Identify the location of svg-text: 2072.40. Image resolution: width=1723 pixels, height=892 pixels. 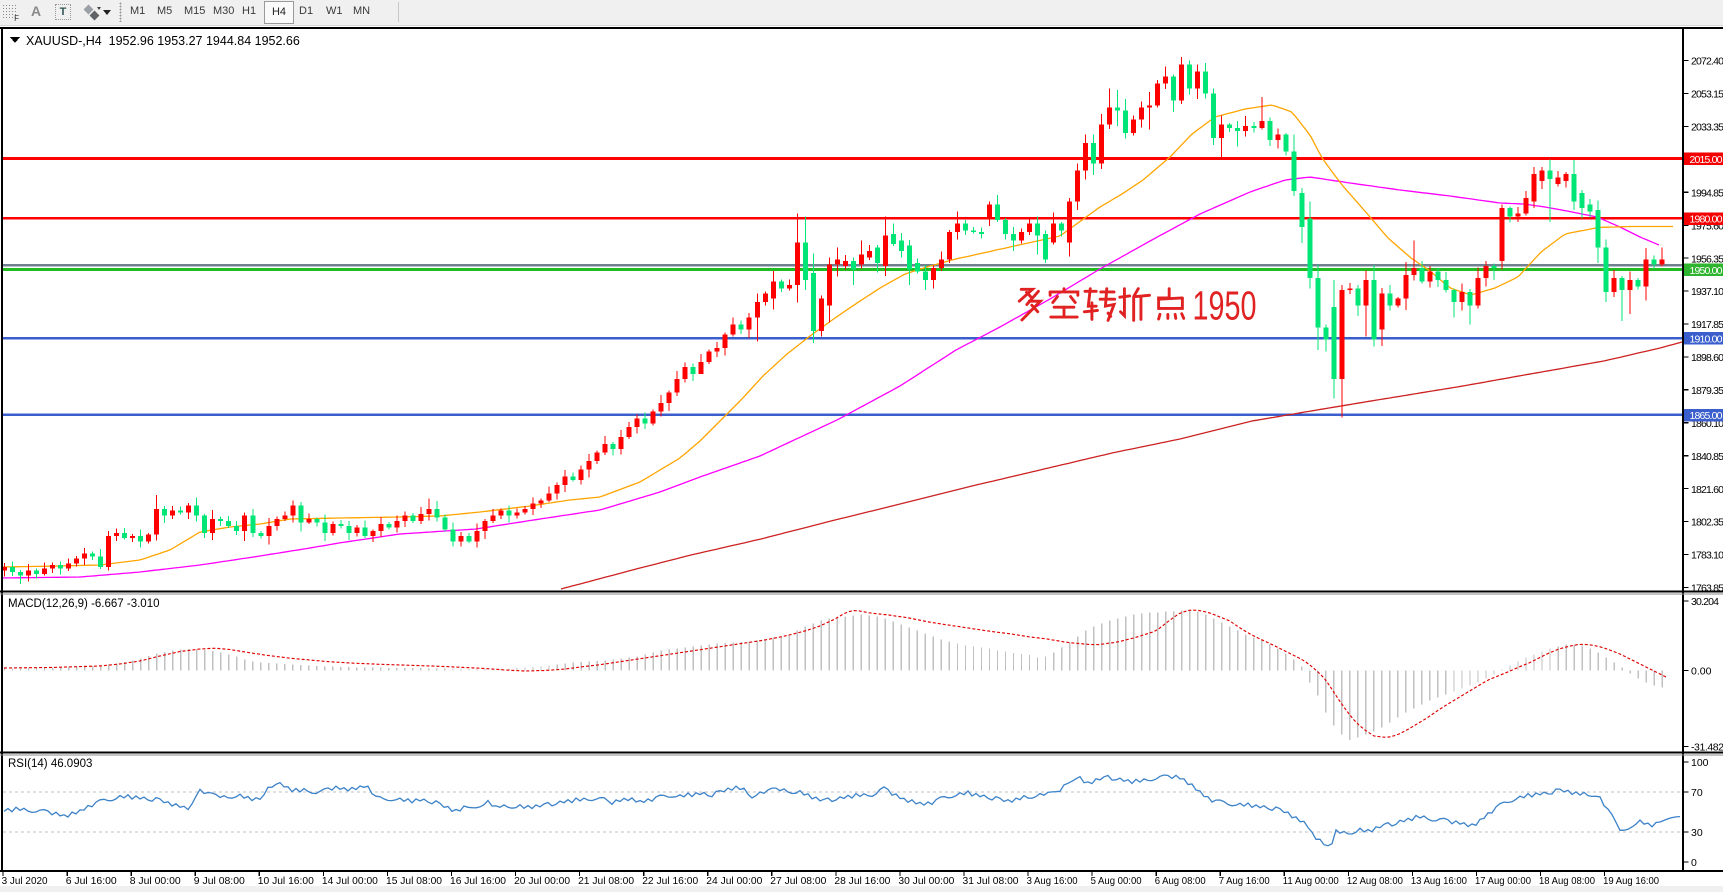
(1707, 62).